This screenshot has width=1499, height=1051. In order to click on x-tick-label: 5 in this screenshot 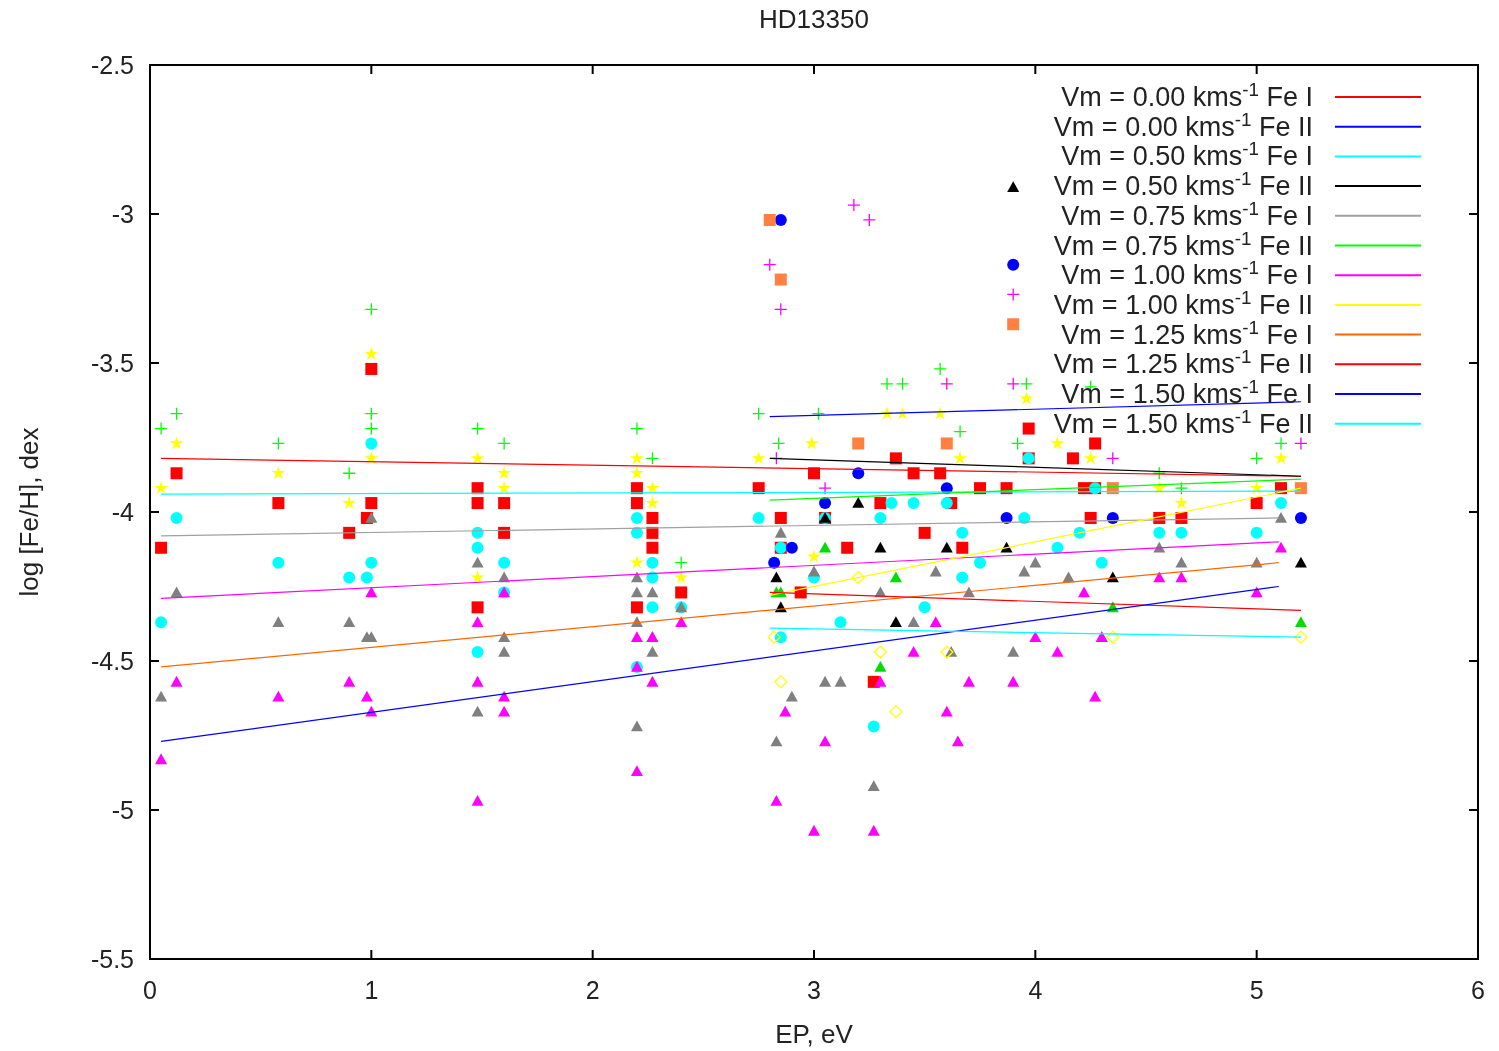, I will do `click(1256, 990)`.